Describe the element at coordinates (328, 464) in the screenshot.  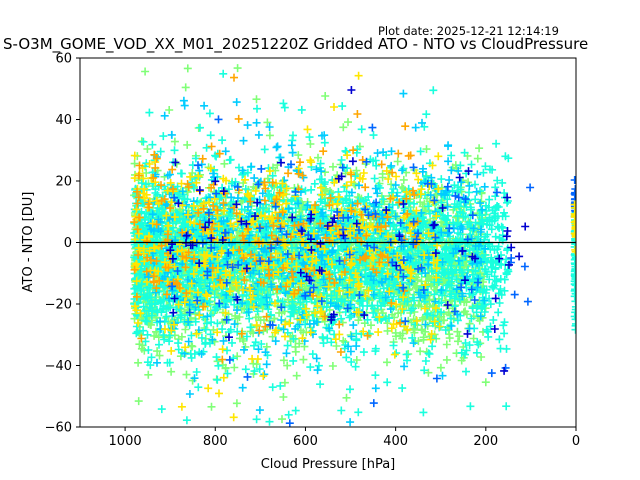
I see `x-axis-label: Cloud Pressure [hPa]` at that location.